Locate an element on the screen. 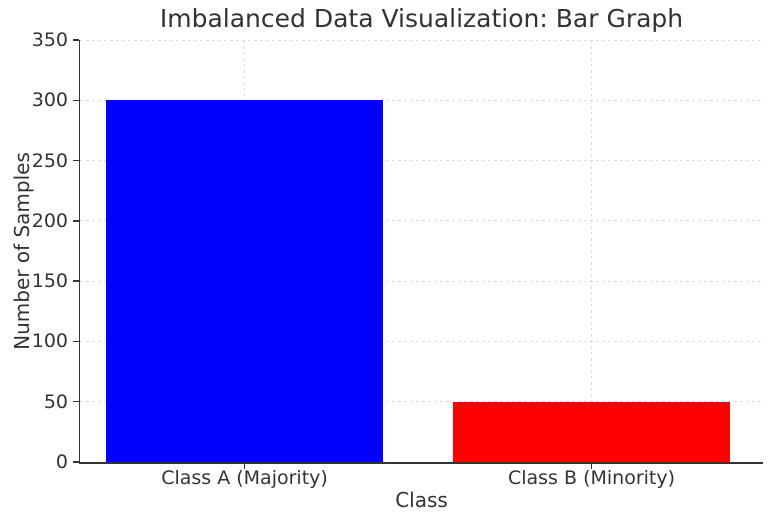 Image resolution: width=768 pixels, height=521 pixels. y-axis-spine is located at coordinates (79, 251).